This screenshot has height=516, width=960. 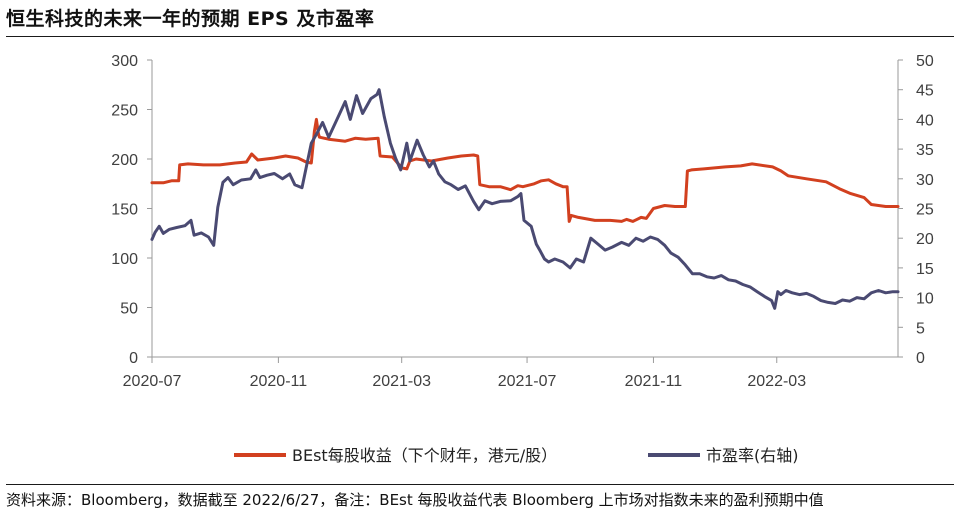 I want to click on y-right-tick-label: 0, so click(x=920, y=358).